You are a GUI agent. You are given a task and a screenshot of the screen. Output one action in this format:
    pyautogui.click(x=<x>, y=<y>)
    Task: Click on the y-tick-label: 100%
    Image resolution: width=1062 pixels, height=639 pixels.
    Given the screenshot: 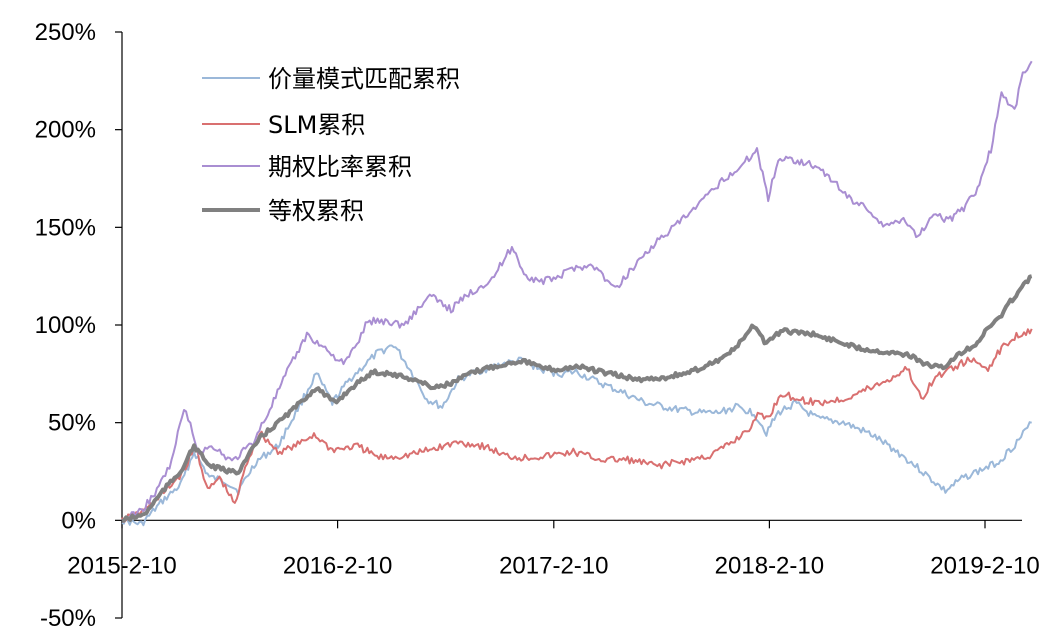 What is the action you would take?
    pyautogui.click(x=65, y=325)
    